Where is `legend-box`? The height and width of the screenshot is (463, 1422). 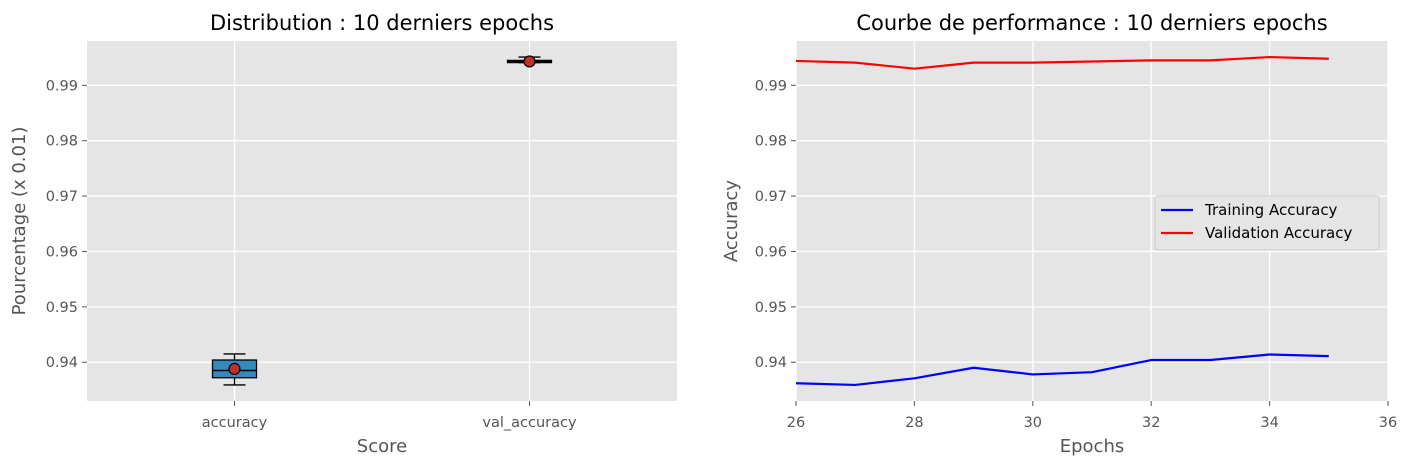 legend-box is located at coordinates (1267, 223).